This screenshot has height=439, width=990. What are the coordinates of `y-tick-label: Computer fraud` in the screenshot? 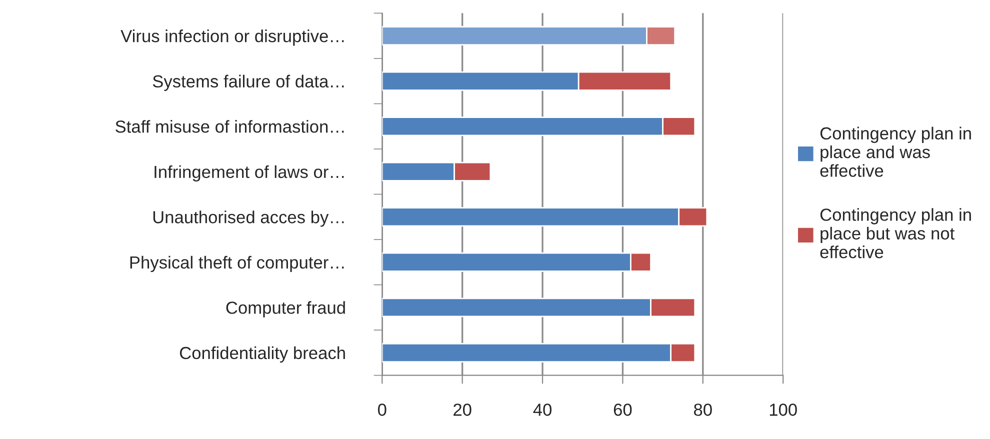 It's located at (285, 309).